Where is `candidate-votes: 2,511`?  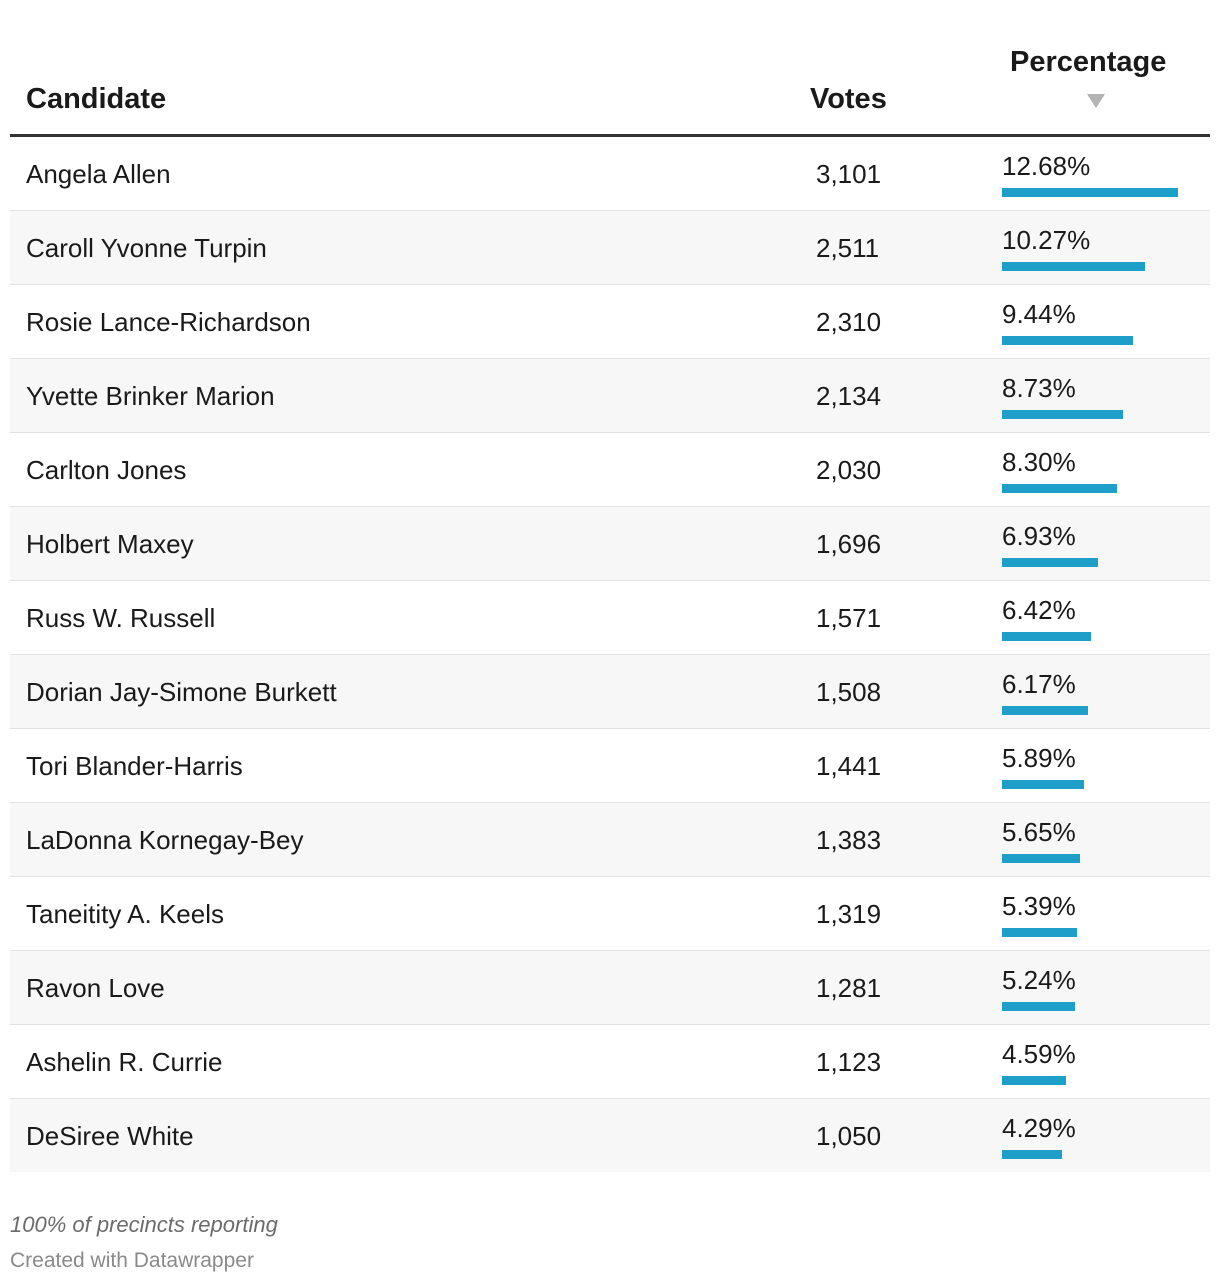
candidate-votes: 2,511 is located at coordinates (848, 248).